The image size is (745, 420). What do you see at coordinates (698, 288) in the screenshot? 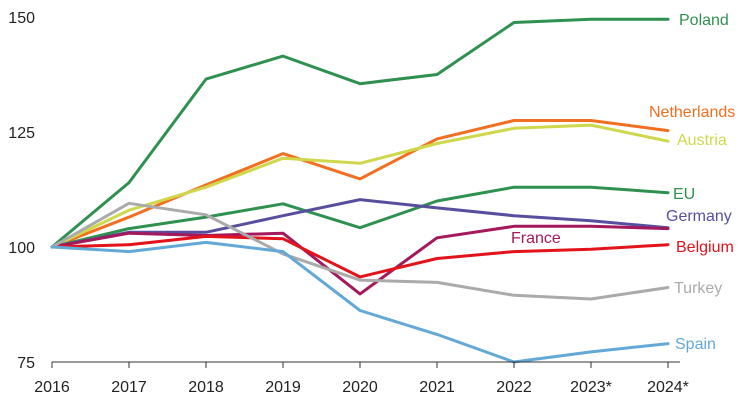
I see `series-label-turkey: Turkey` at bounding box center [698, 288].